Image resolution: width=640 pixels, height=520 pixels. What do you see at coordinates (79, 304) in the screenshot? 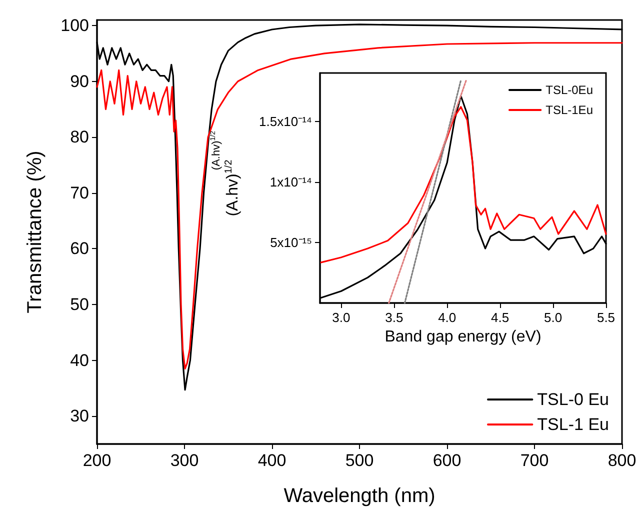
I see `y-tick-label: 50` at bounding box center [79, 304].